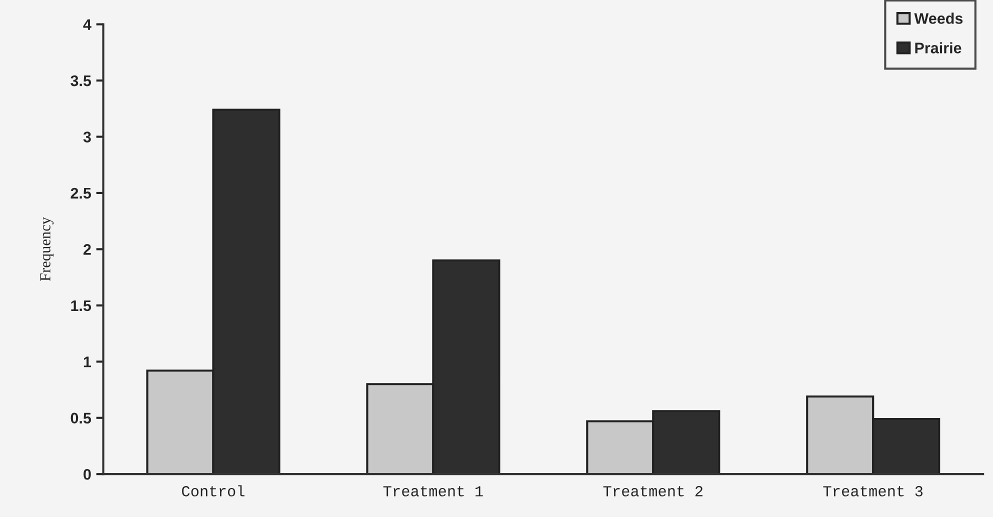 This screenshot has width=993, height=517. I want to click on y-tick-label: 0.5, so click(81, 418).